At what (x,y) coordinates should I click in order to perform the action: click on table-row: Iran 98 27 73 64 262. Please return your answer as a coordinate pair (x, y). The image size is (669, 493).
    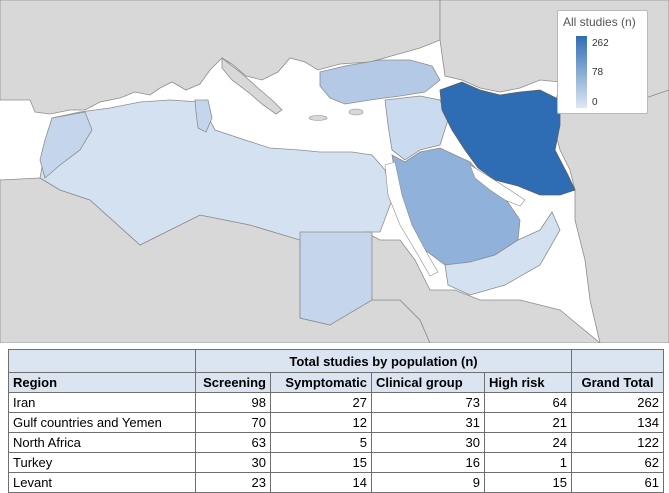
    Looking at the image, I should click on (336, 402).